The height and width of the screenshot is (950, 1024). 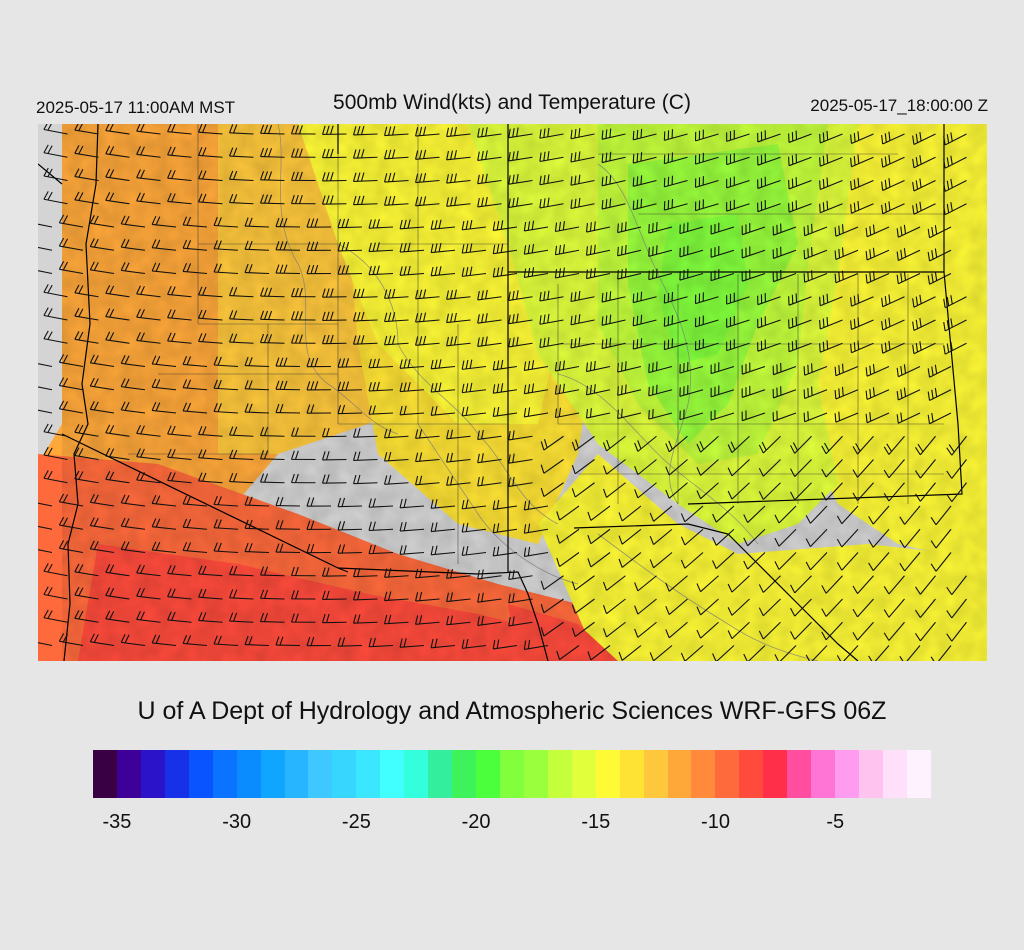 I want to click on contour-line, so click(x=498, y=504).